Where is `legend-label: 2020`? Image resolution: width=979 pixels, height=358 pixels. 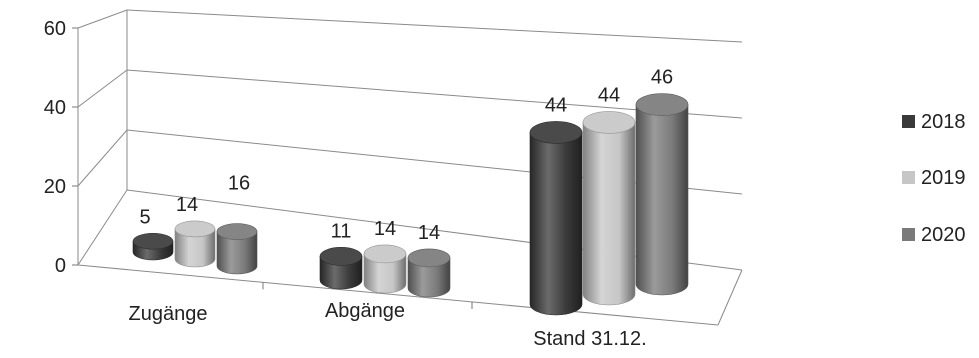
legend-label: 2020 is located at coordinates (943, 235).